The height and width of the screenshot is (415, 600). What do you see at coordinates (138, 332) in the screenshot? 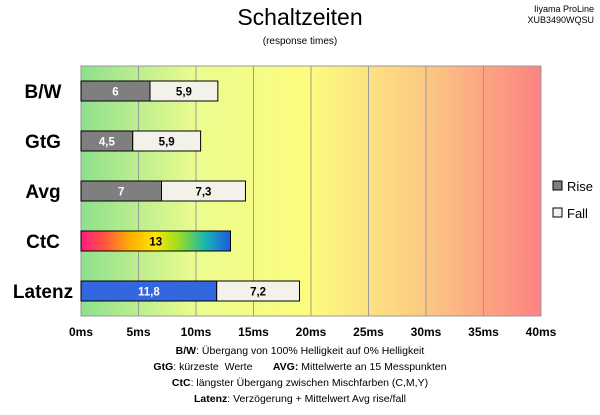
I see `x-tick-label: 5ms` at bounding box center [138, 332].